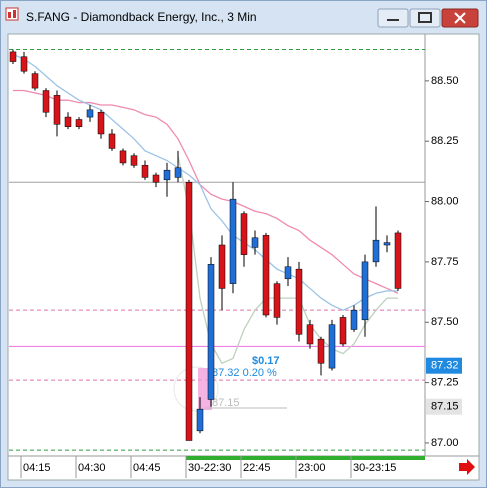 The height and width of the screenshot is (488, 487). I want to click on change-label: $0.17, so click(266, 361).